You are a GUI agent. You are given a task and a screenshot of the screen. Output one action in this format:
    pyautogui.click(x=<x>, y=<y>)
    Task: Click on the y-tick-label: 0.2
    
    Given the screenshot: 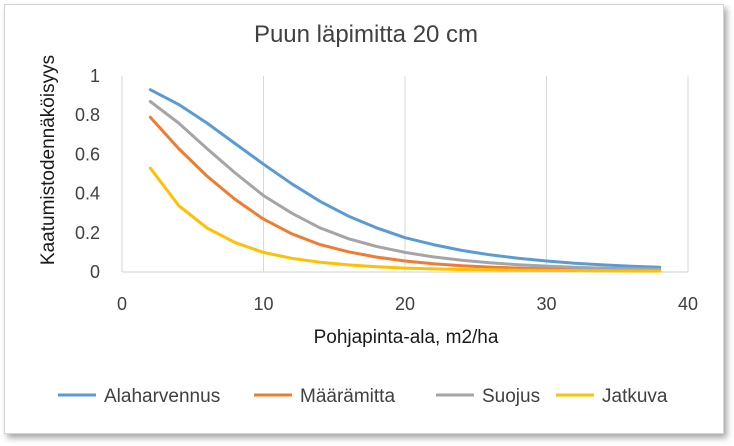 What is the action you would take?
    pyautogui.click(x=87, y=233)
    